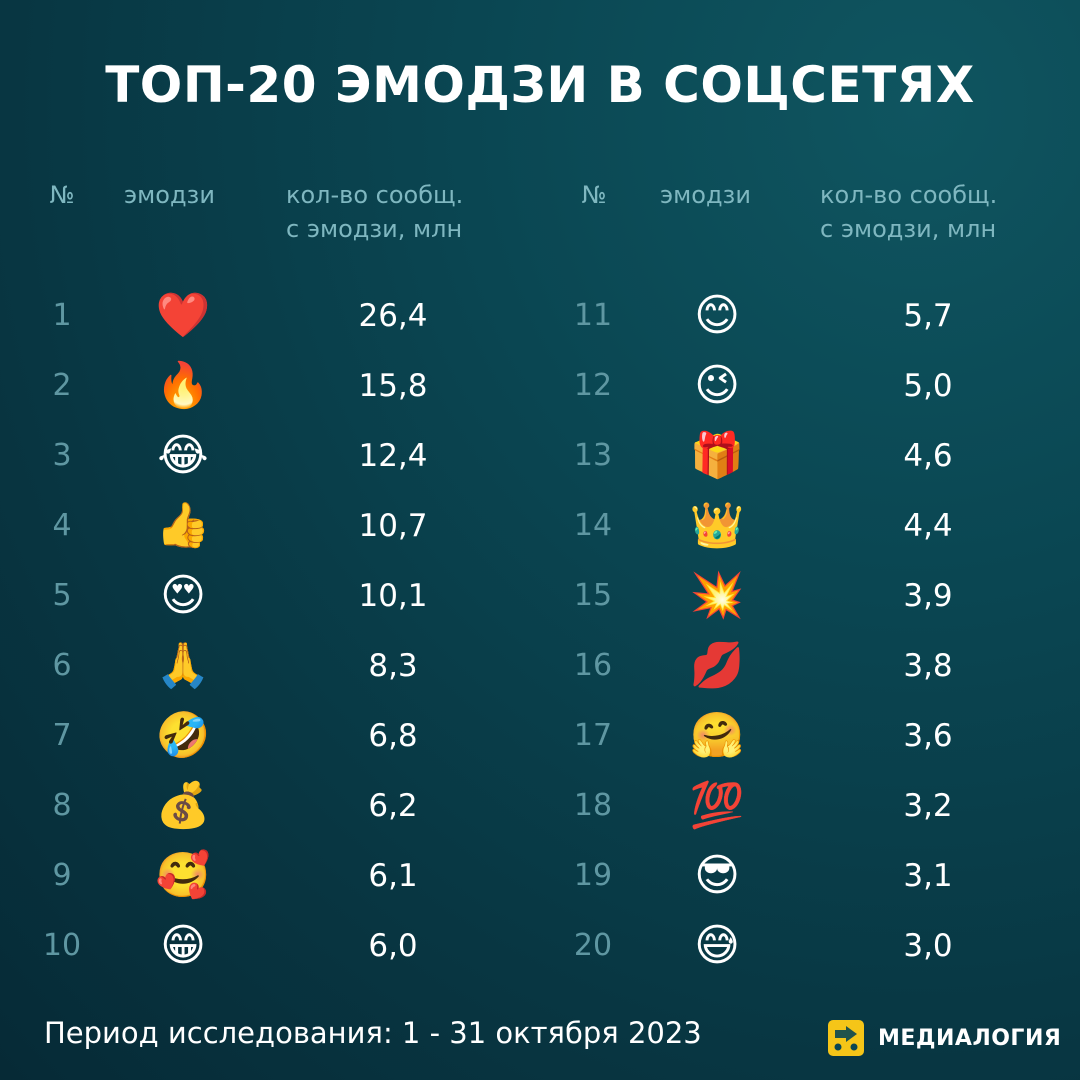  Describe the element at coordinates (593, 525) in the screenshot. I see `rank-number: 14` at that location.